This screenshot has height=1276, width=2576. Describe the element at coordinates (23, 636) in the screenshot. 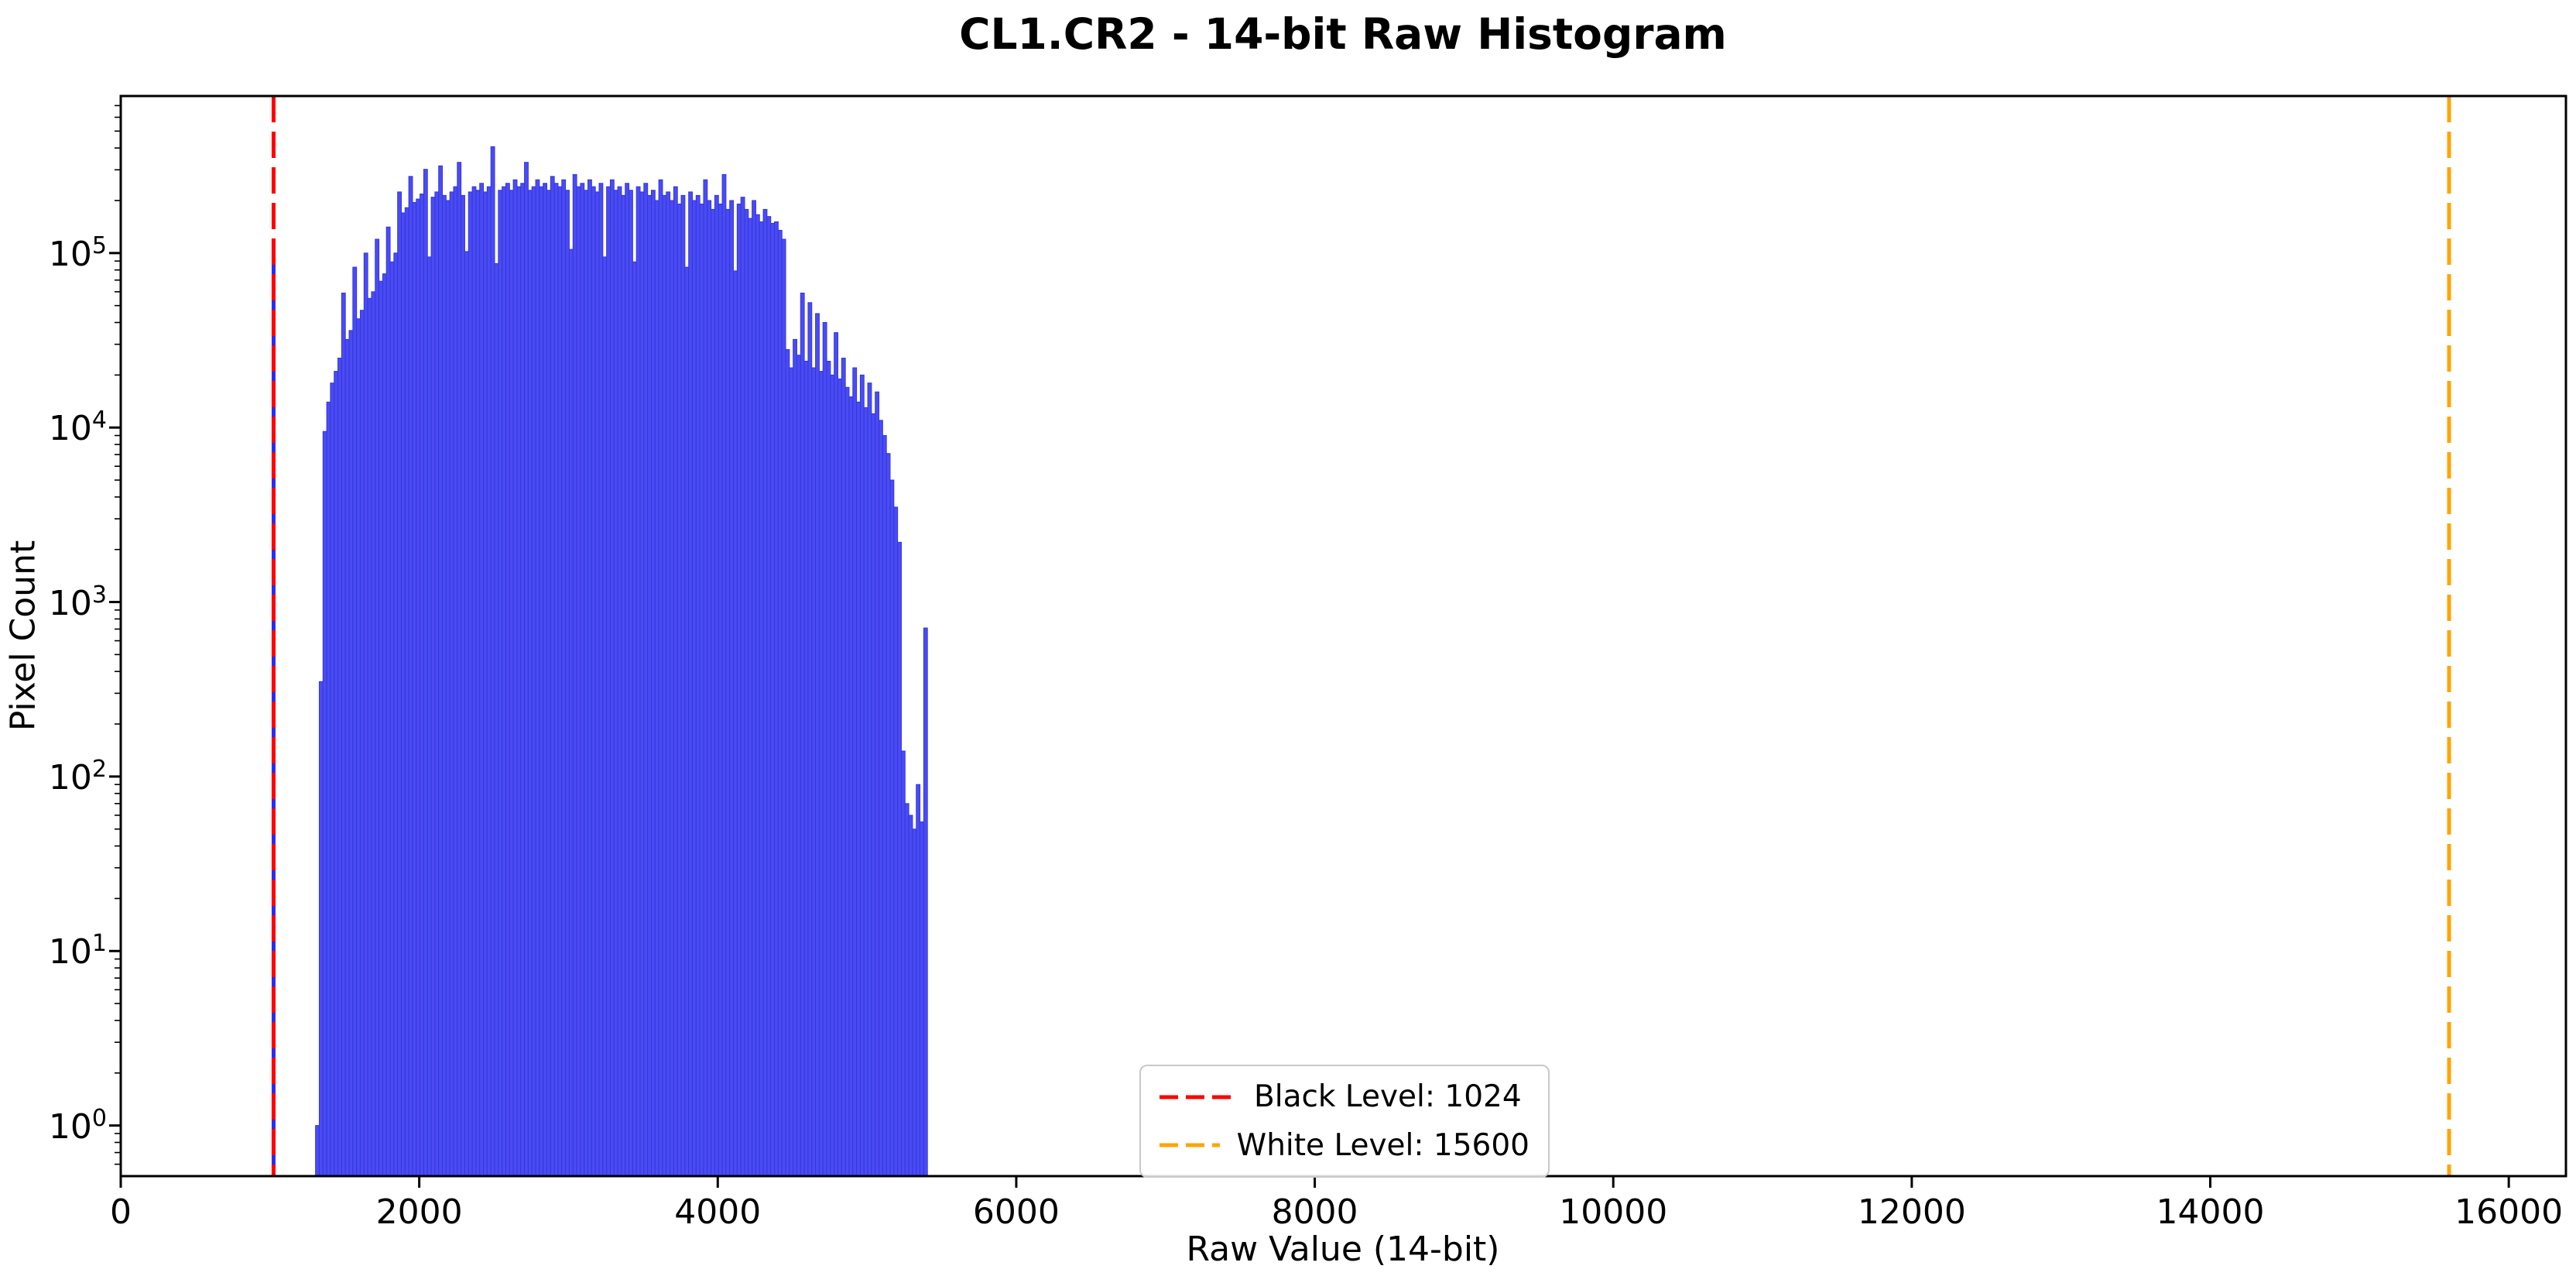

I see `y-axis-label: Pixel Count` at that location.